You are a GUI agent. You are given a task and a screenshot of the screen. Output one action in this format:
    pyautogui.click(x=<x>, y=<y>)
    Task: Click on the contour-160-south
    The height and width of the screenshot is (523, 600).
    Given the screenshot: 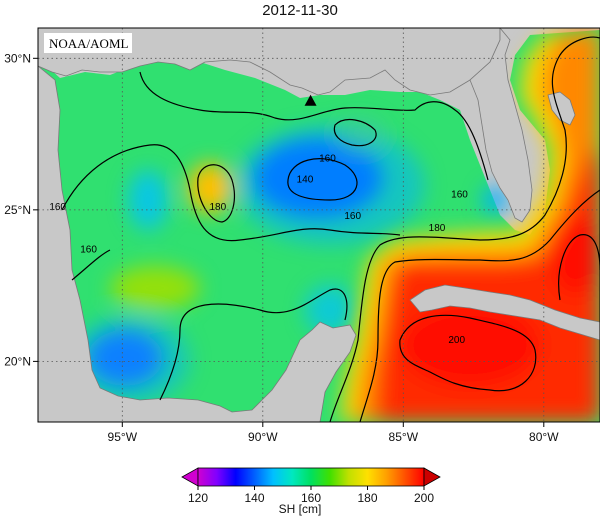 What is the action you would take?
    pyautogui.click(x=253, y=344)
    